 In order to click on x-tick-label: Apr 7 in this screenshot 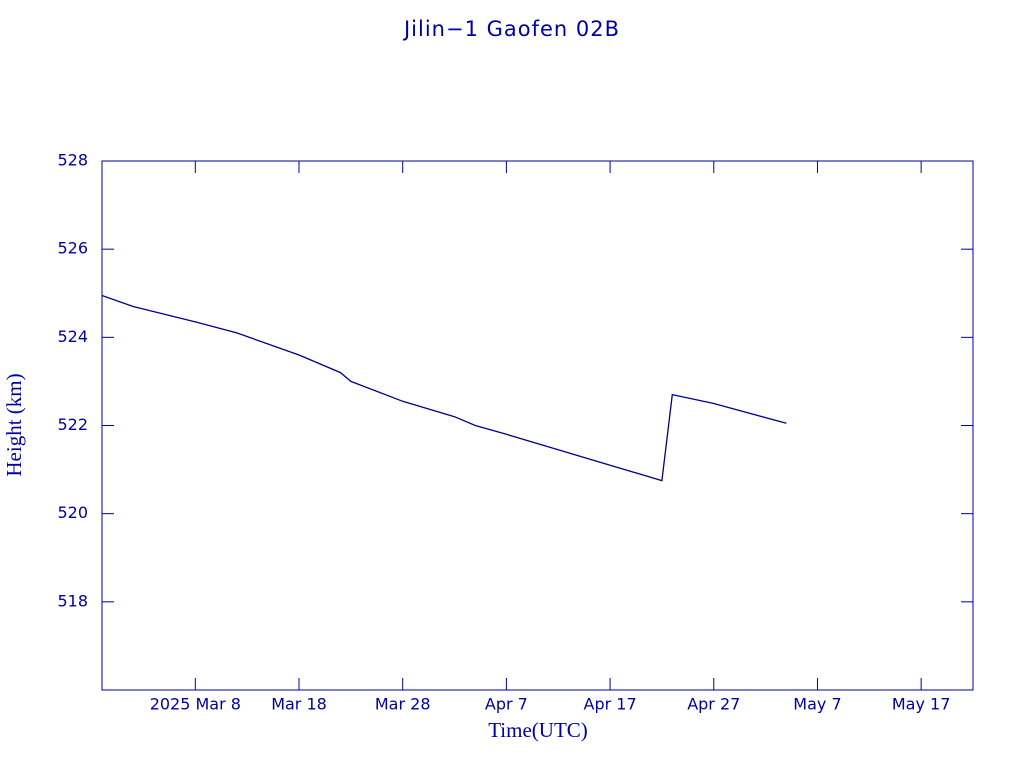, I will do `click(506, 704)`.